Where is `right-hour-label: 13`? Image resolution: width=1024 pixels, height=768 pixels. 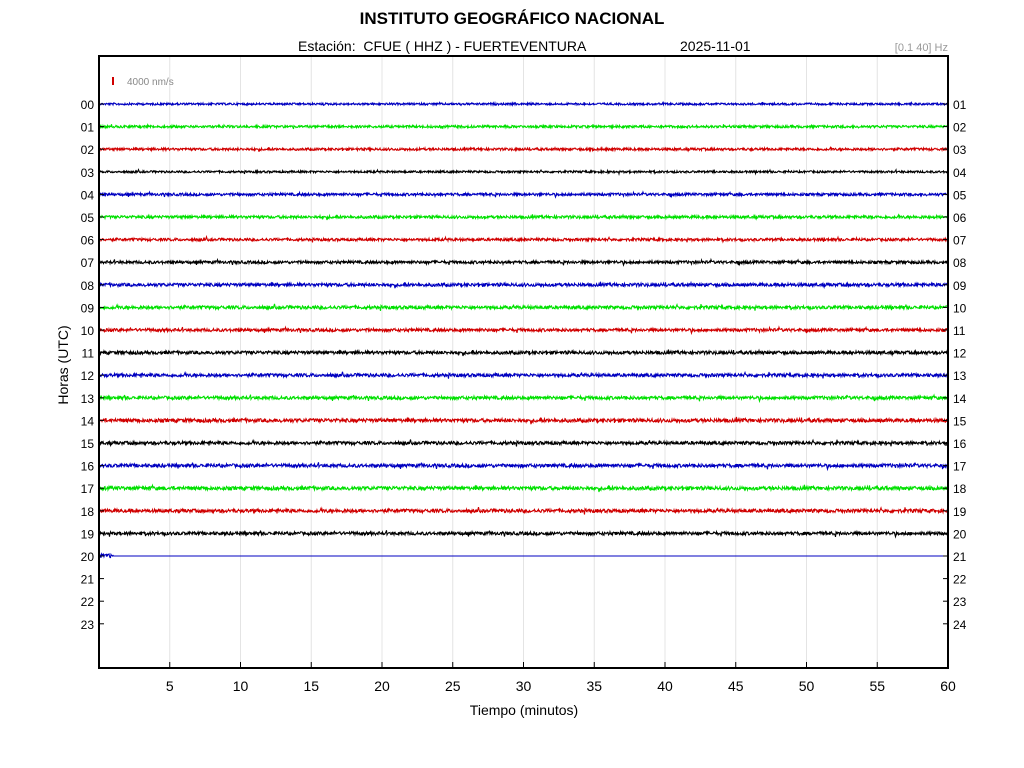
right-hour-label: 13 is located at coordinates (960, 376).